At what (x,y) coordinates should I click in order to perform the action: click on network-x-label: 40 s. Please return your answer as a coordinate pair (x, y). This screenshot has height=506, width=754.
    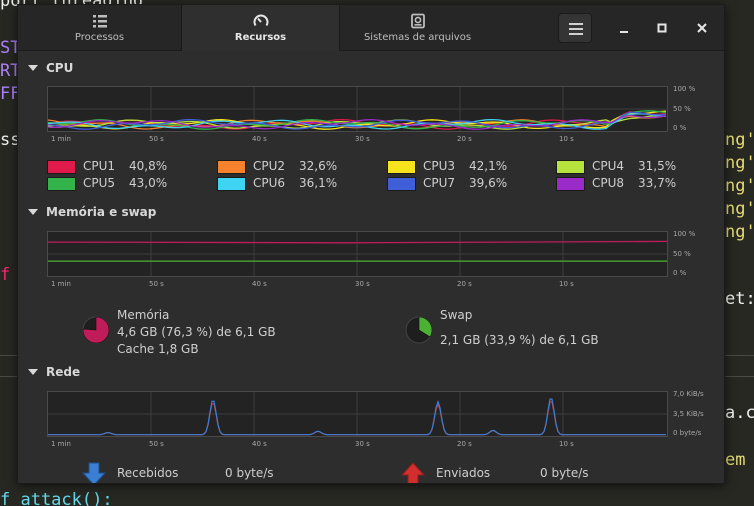
    Looking at the image, I should click on (259, 444).